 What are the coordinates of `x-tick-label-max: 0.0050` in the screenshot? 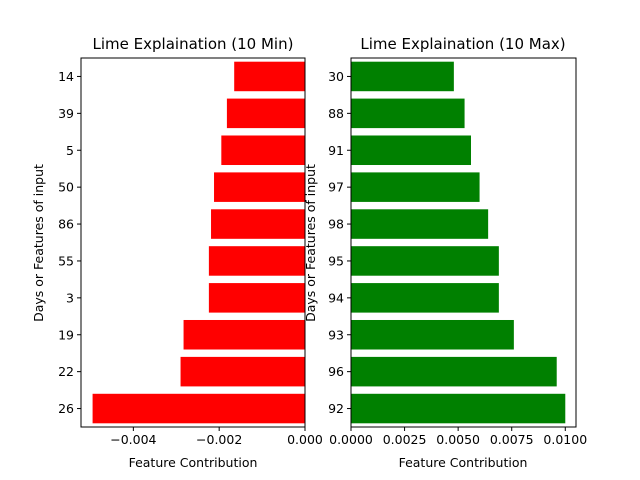 It's located at (458, 439).